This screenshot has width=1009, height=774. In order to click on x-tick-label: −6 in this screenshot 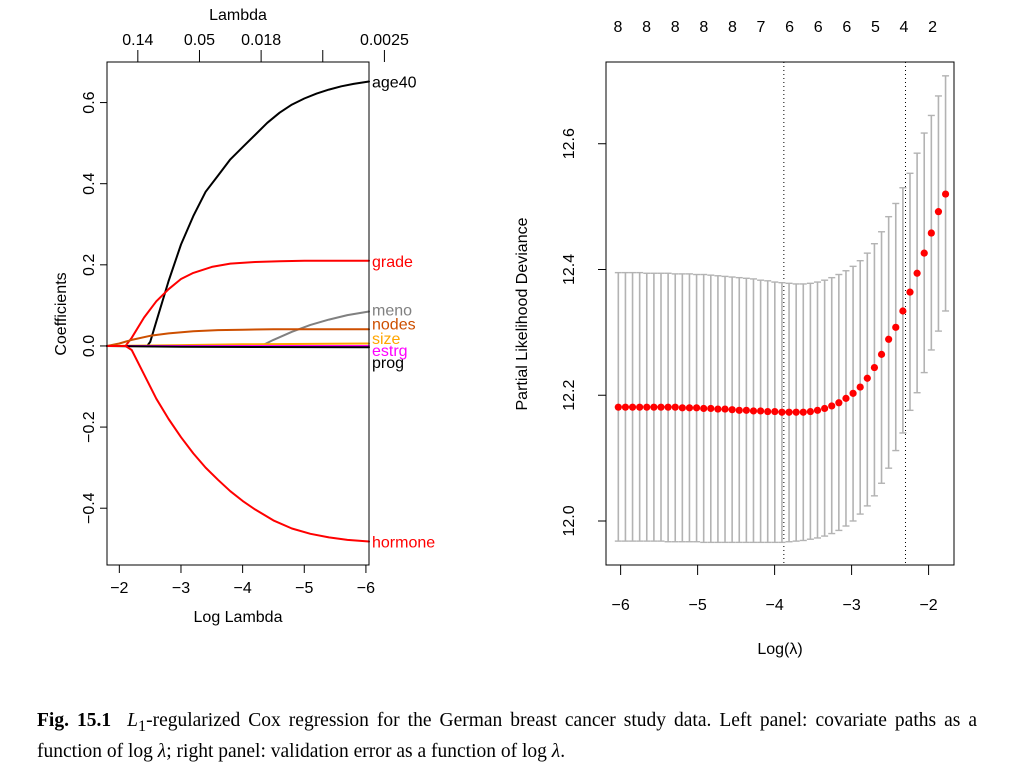, I will do `click(366, 588)`.